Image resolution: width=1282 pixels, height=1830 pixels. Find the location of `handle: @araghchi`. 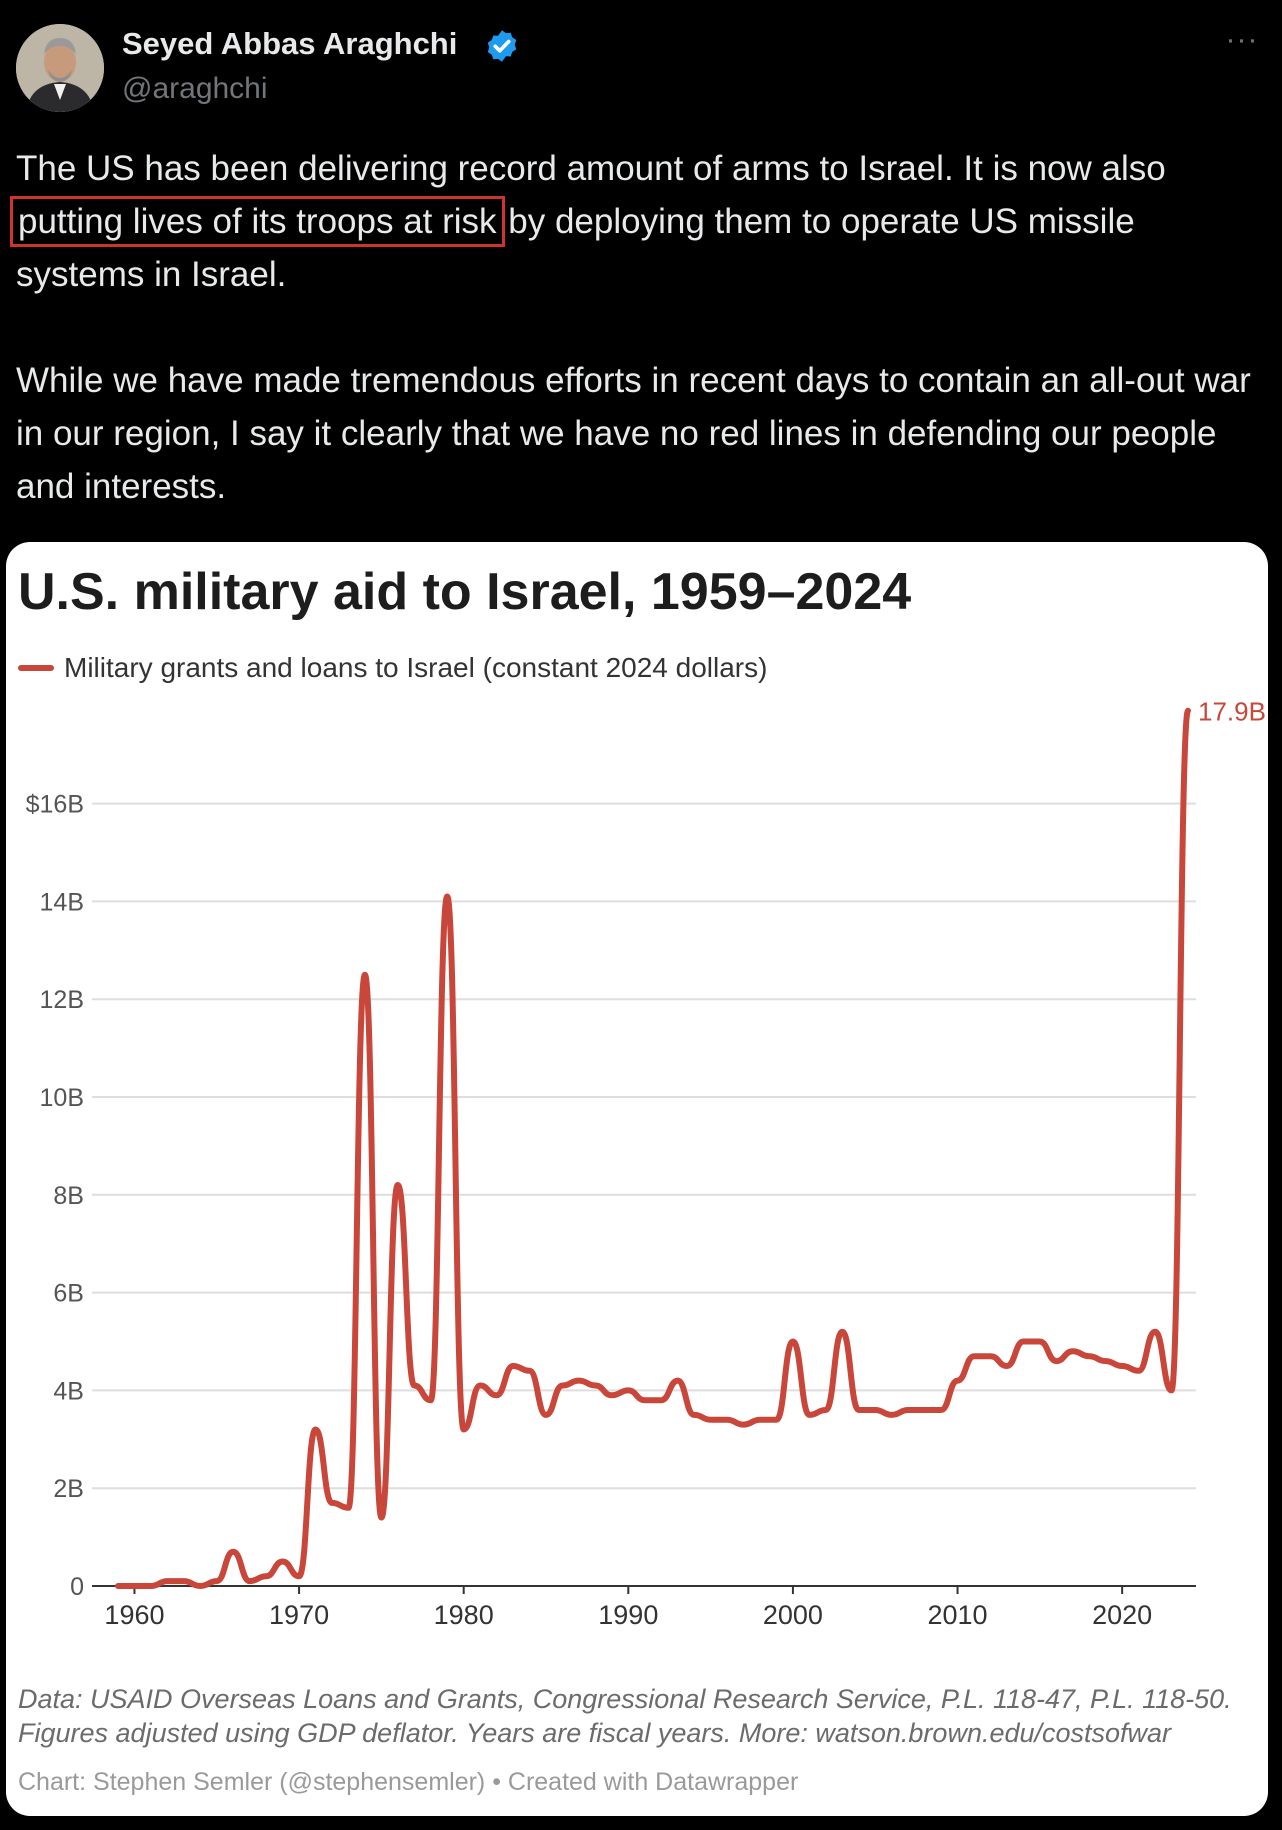

handle: @araghchi is located at coordinates (195, 88).